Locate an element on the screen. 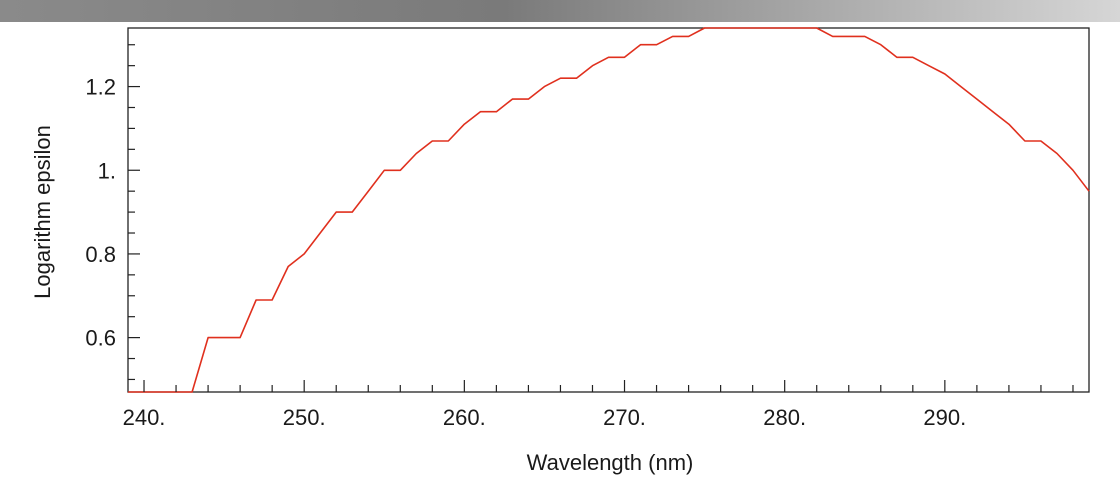  y-tick-label: 1.2 is located at coordinates (100, 87).